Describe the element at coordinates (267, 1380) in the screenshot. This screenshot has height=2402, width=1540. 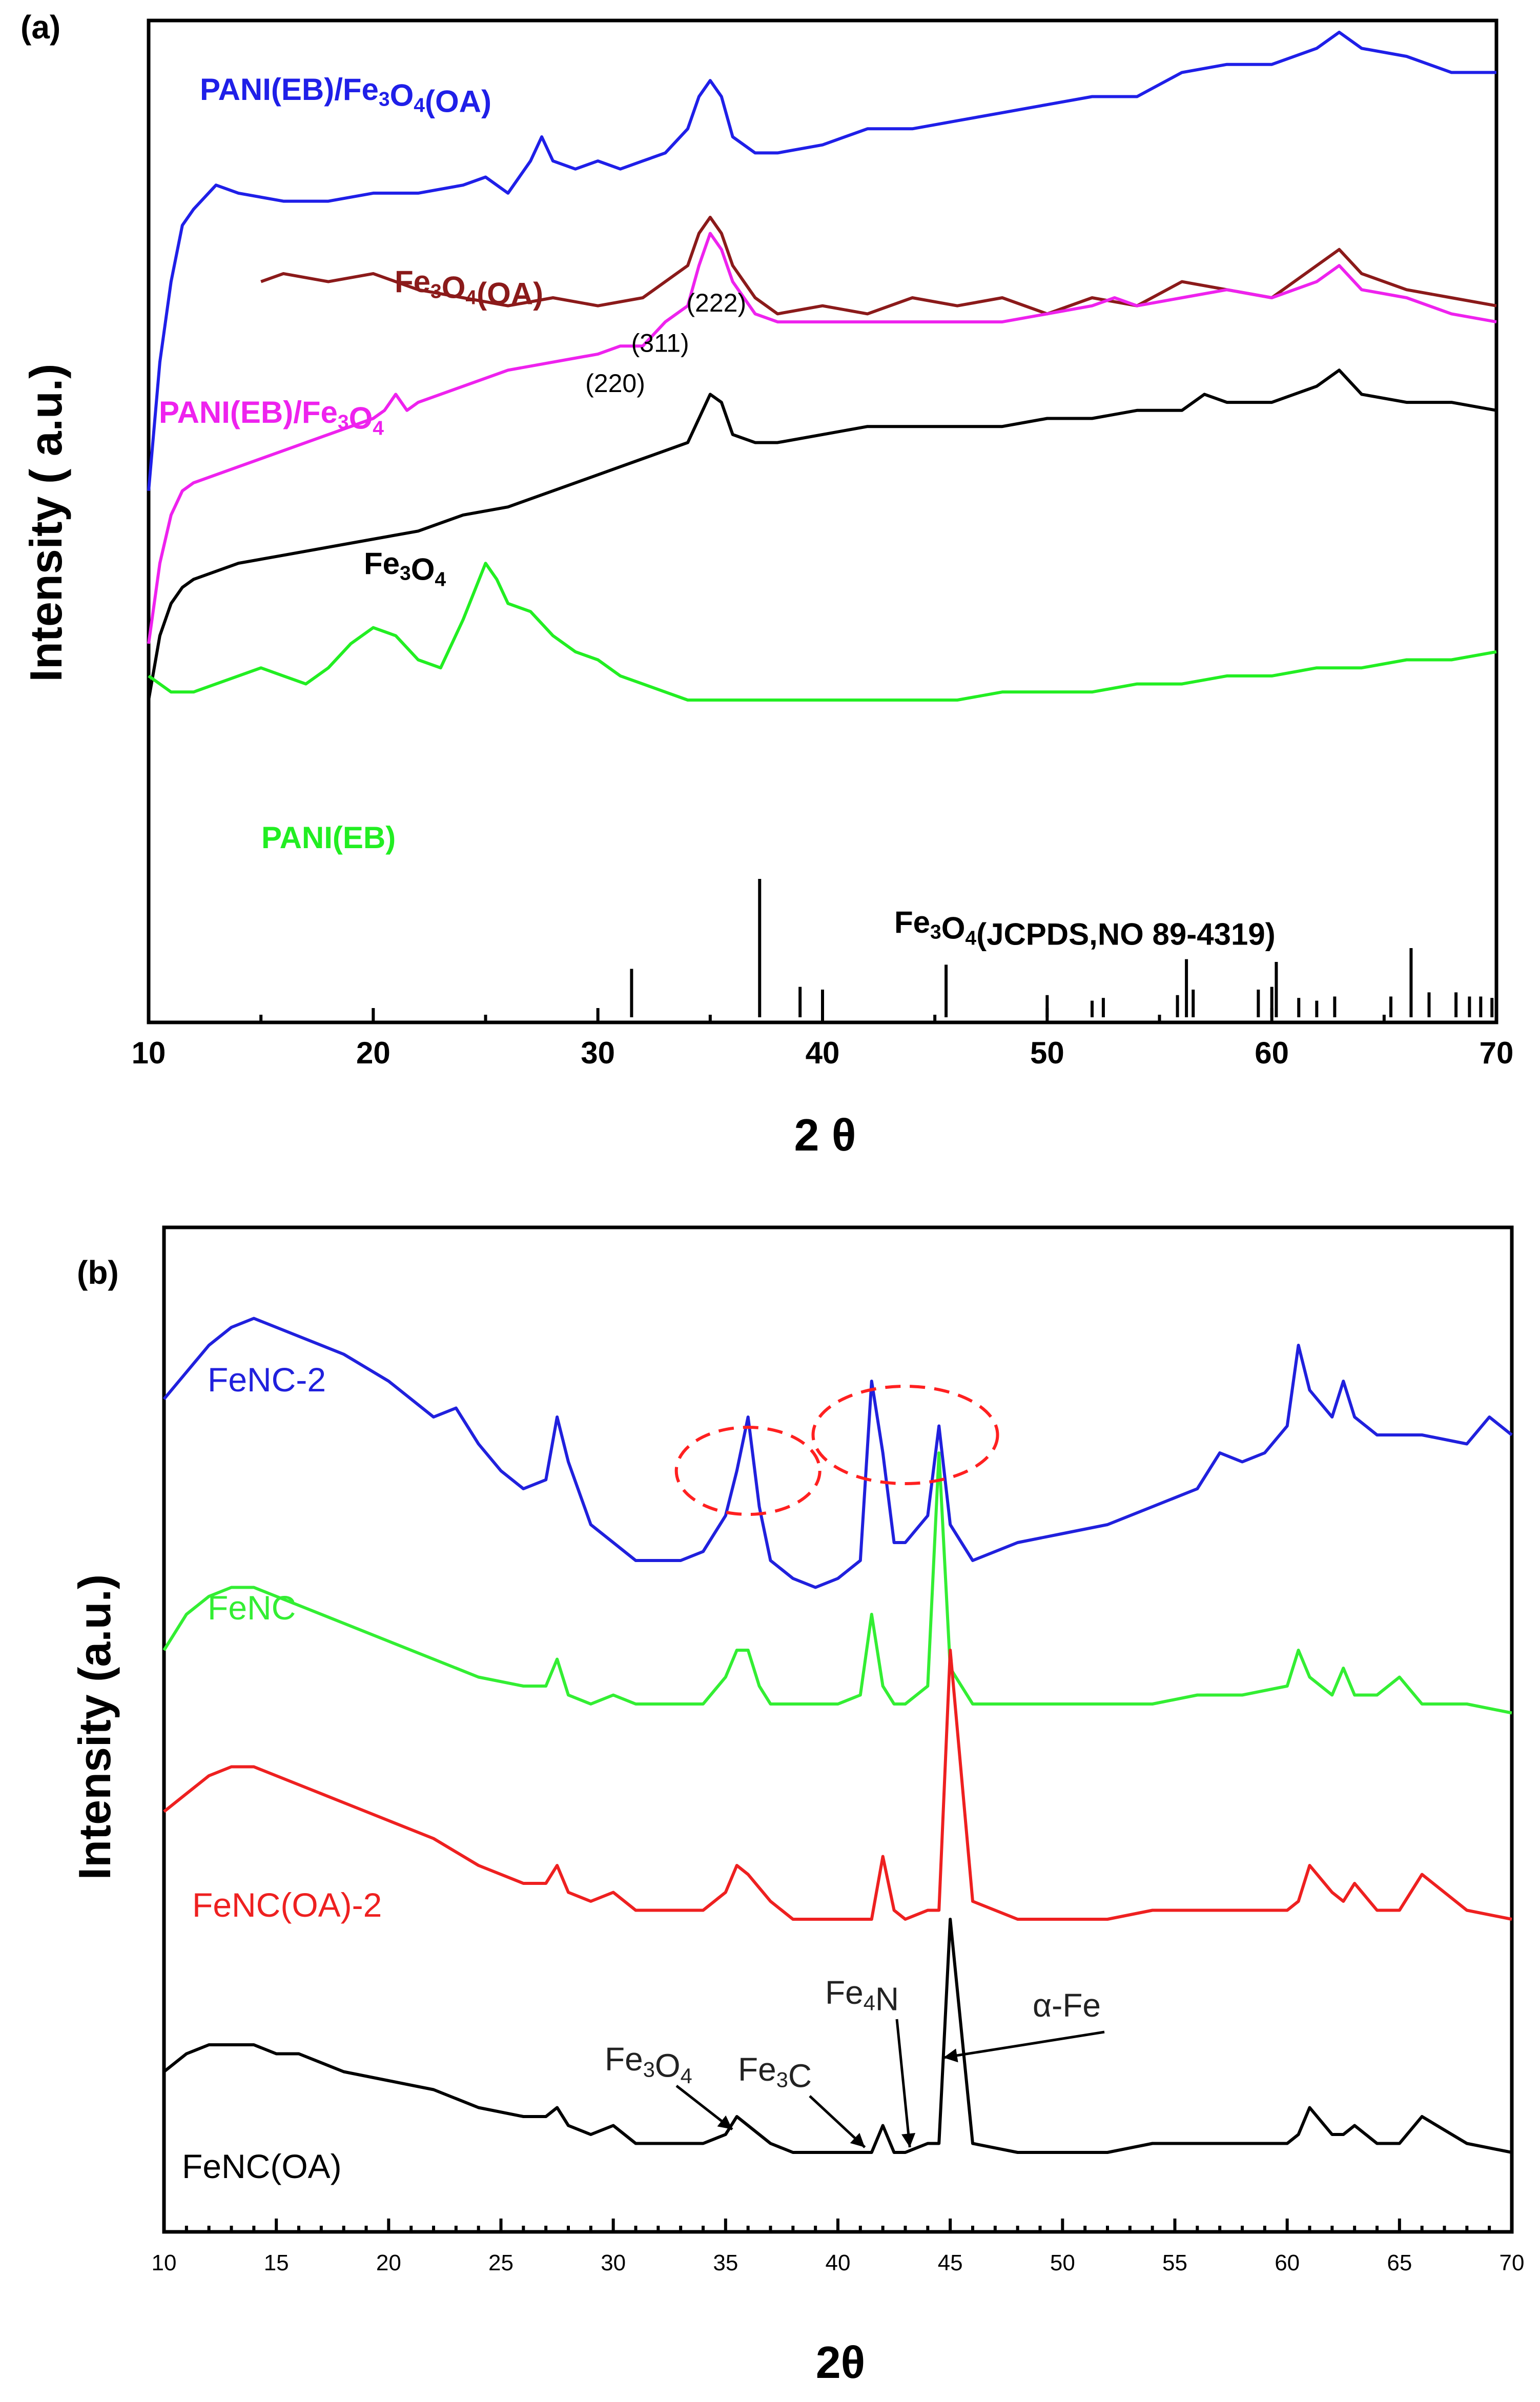
I see `panel-b-series-label-0: FeNC-2` at that location.